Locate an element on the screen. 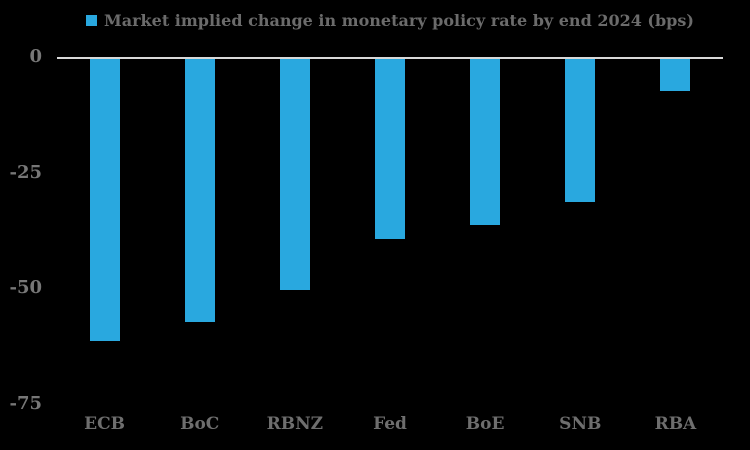  legend-swatch-icon is located at coordinates (92, 20).